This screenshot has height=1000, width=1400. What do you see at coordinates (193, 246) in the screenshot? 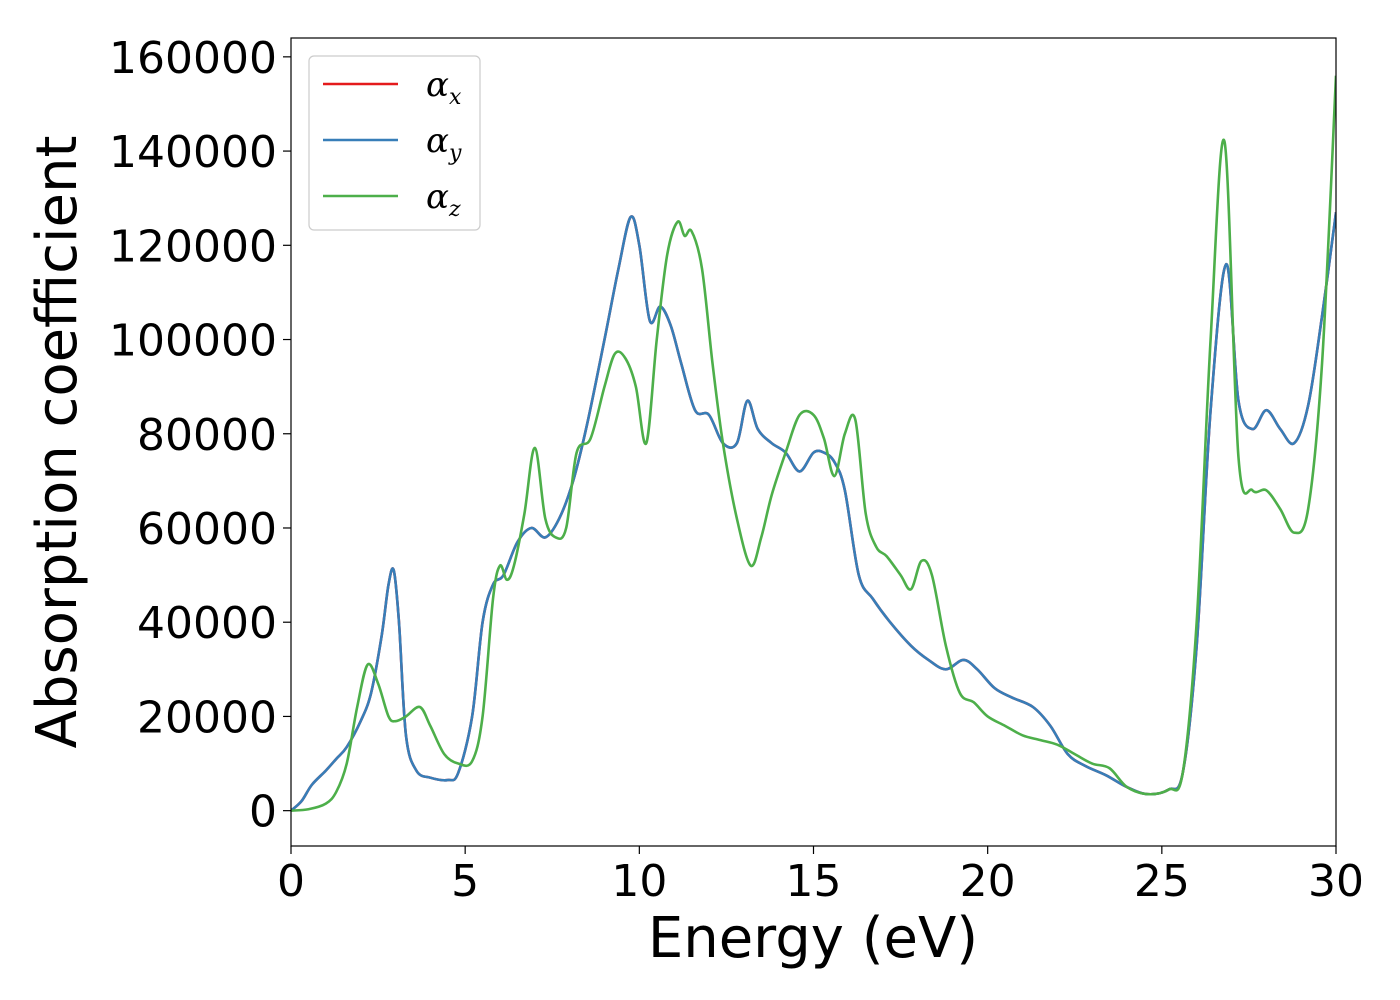
I see `y-tick-label: 120000` at bounding box center [193, 246].